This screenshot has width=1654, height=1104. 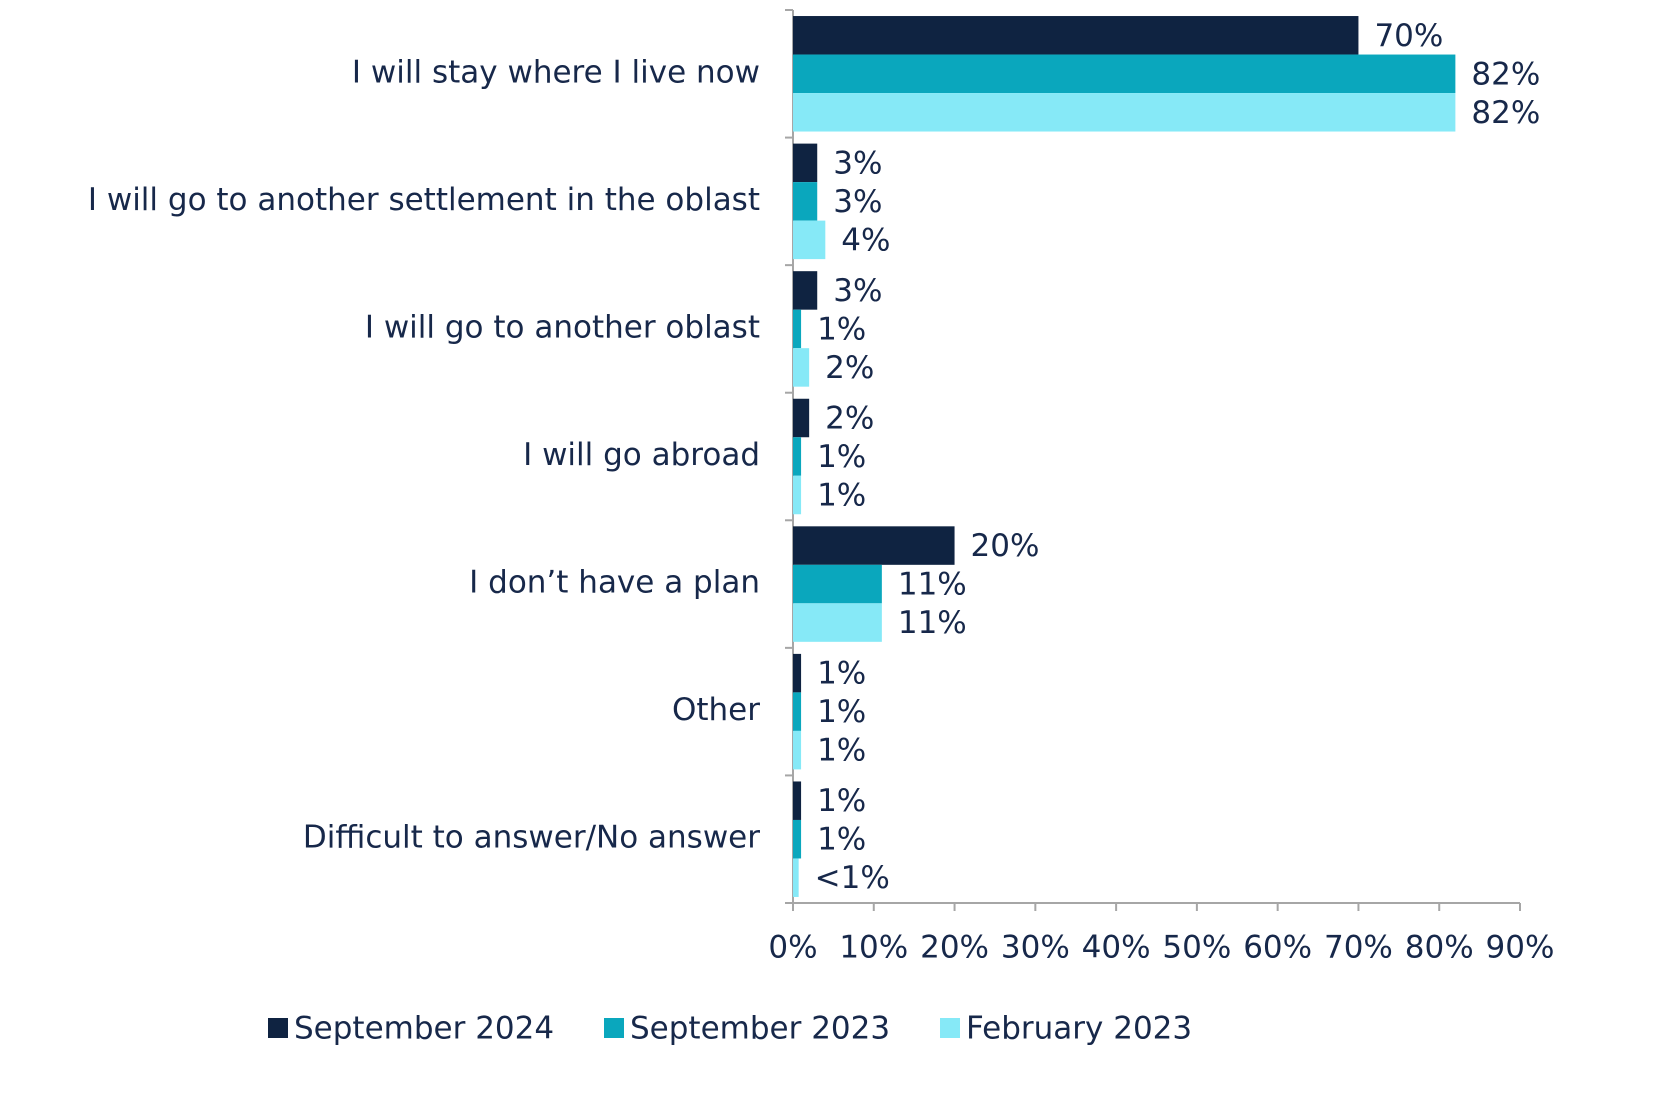 I want to click on legend-label: September 2024, so click(x=424, y=1029).